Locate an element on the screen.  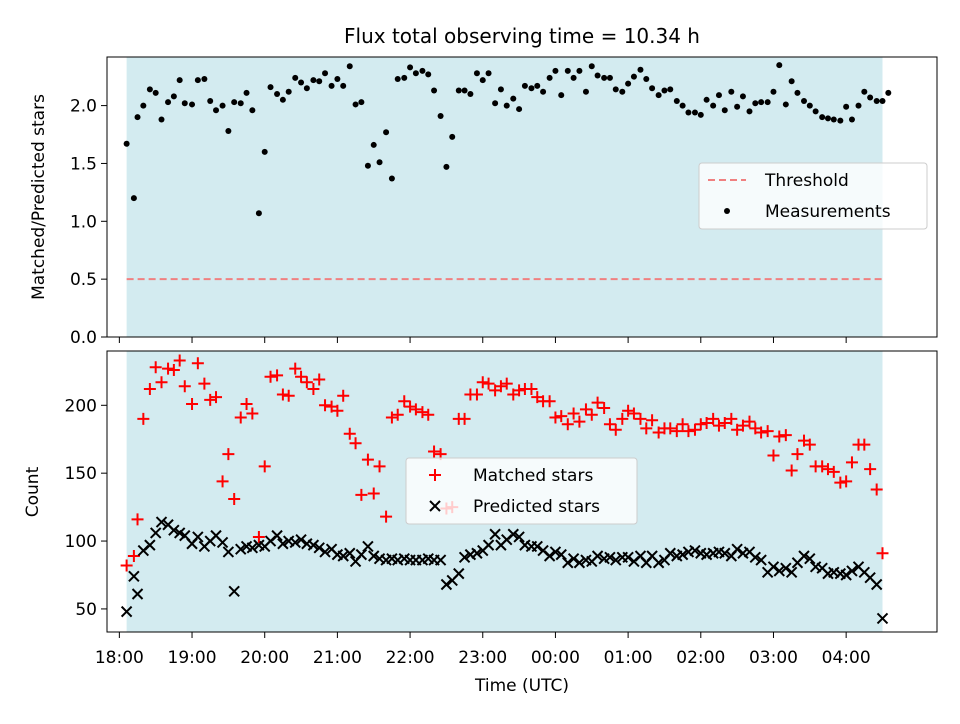
bottom-y-tick-label: 150 is located at coordinates (81, 474).